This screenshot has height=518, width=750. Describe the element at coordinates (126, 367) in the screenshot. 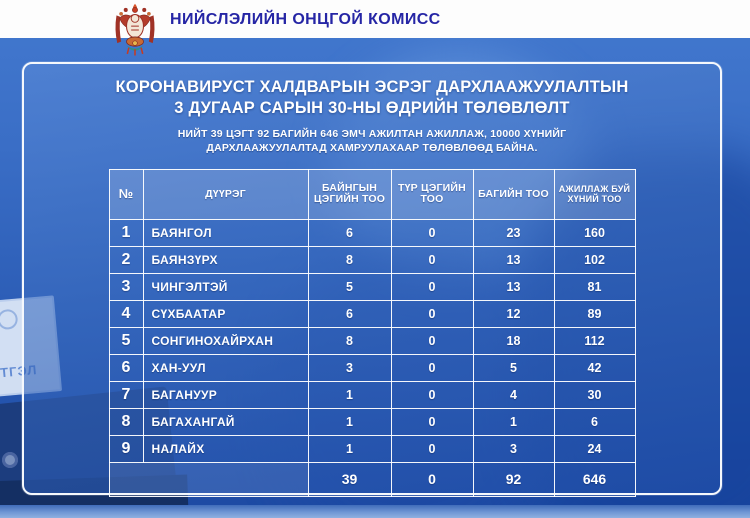

I see `row-number: 6` at that location.